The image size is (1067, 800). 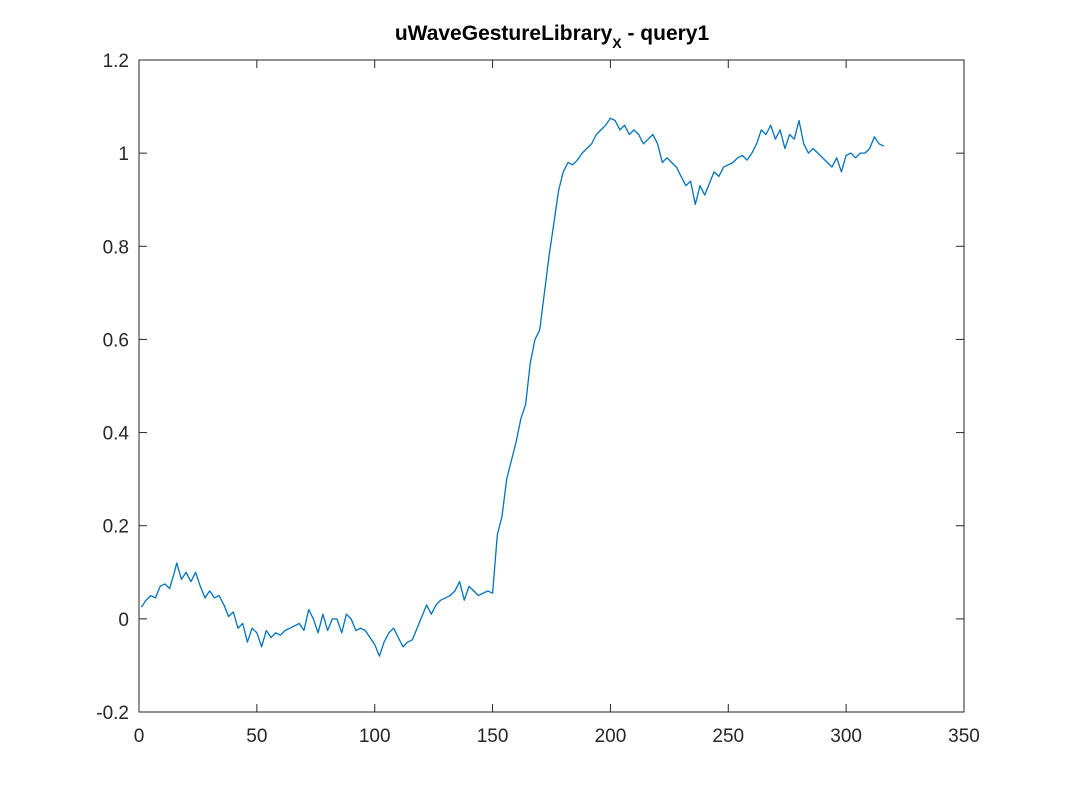 I want to click on chart-title: uWaveGestureLibraryX - query1, so click(x=552, y=36).